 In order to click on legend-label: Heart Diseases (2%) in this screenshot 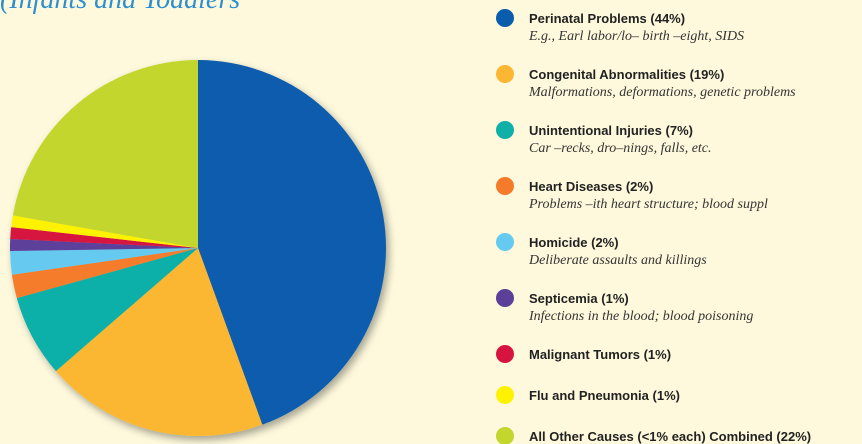, I will do `click(591, 186)`.